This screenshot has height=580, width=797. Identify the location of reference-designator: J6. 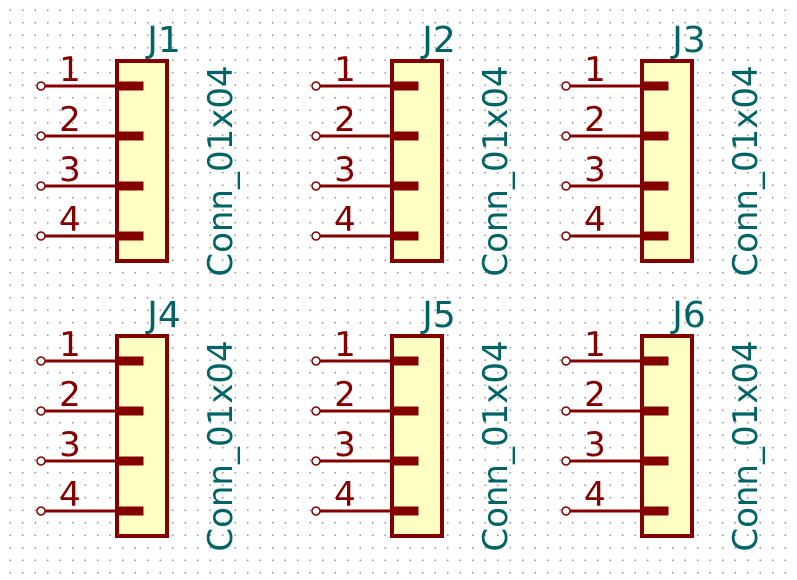
(688, 315).